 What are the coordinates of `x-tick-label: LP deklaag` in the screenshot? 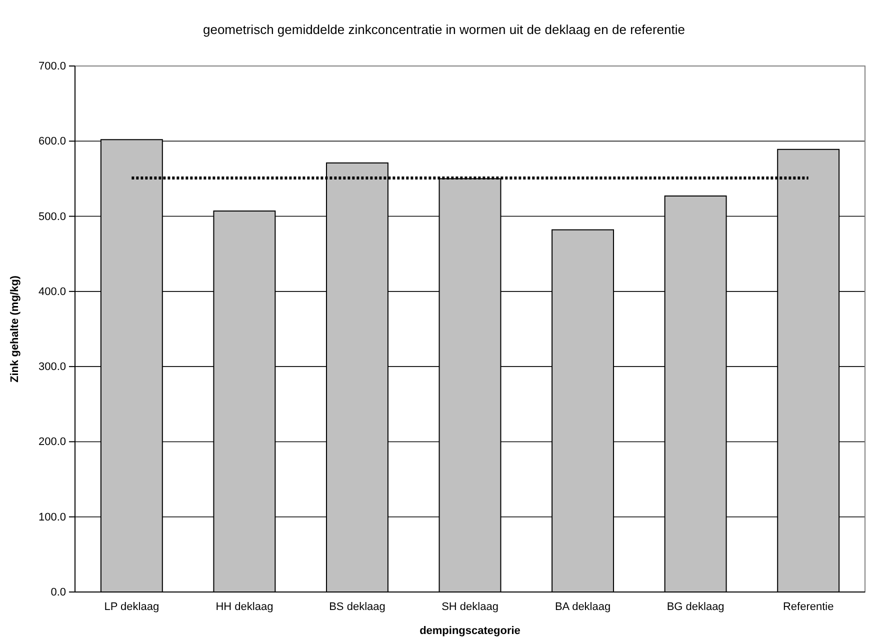 It's located at (132, 606).